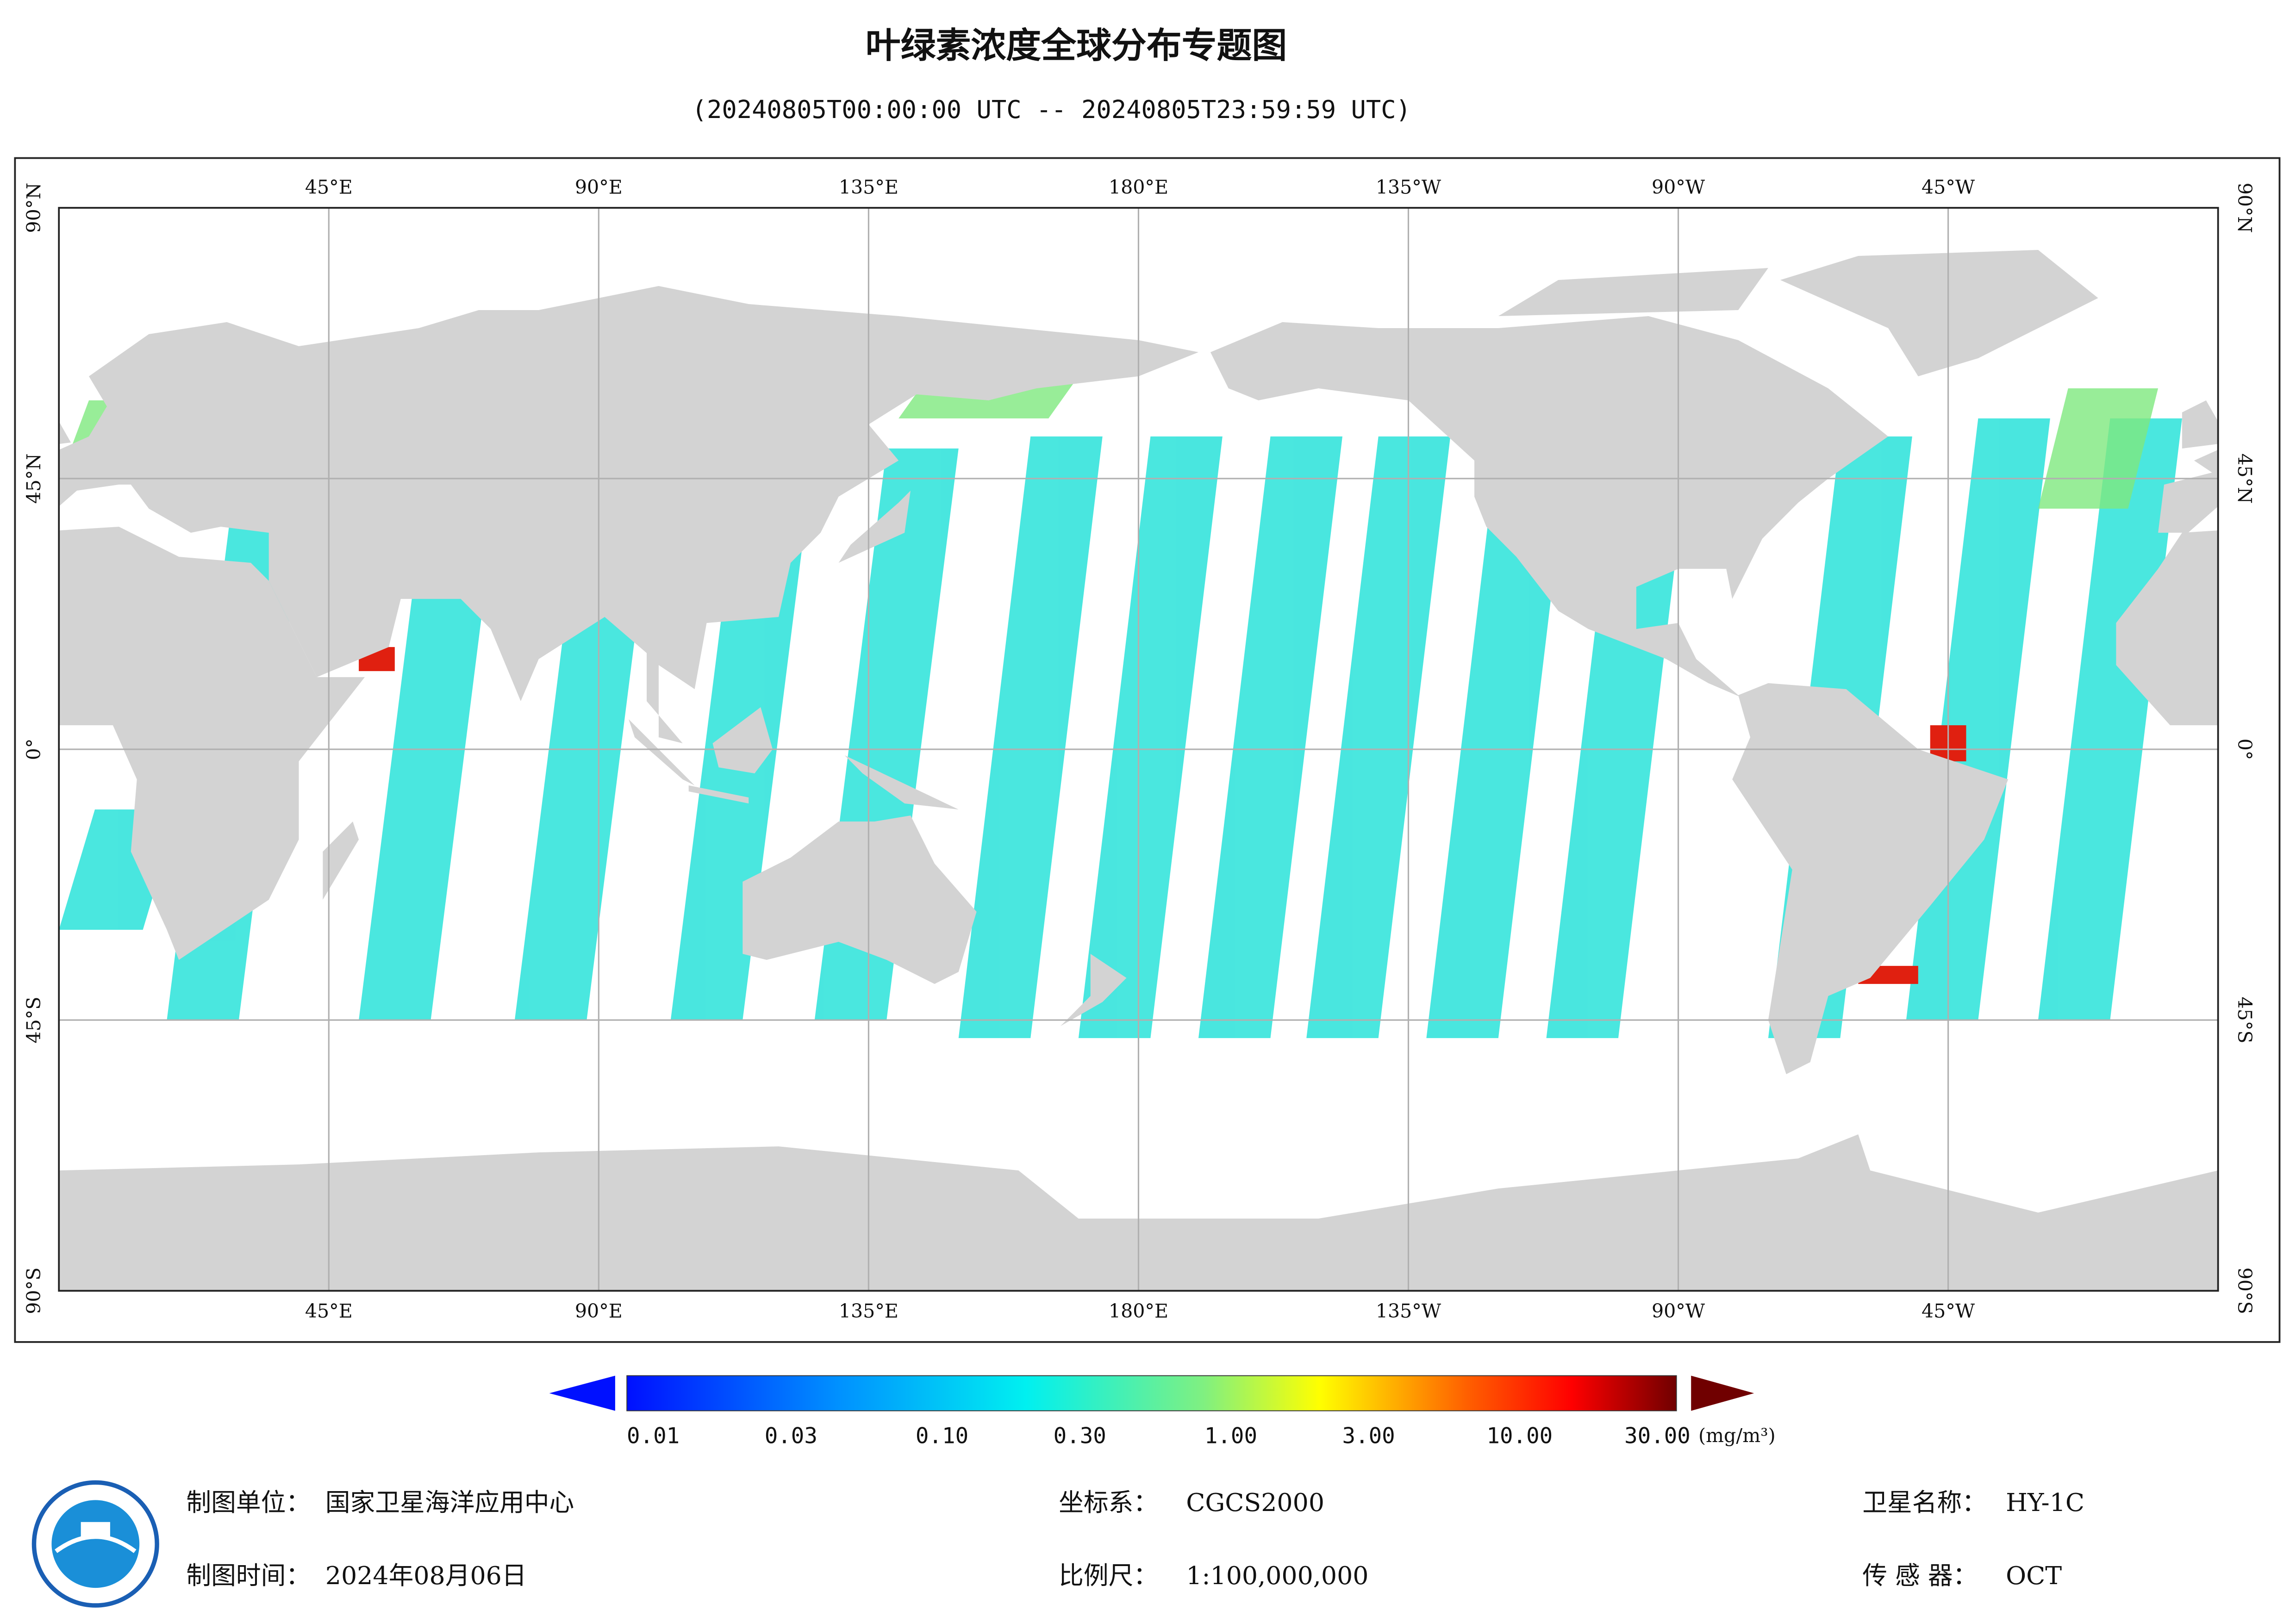 The image size is (2296, 1623). I want to click on lon-label-top: 45°W, so click(1948, 187).